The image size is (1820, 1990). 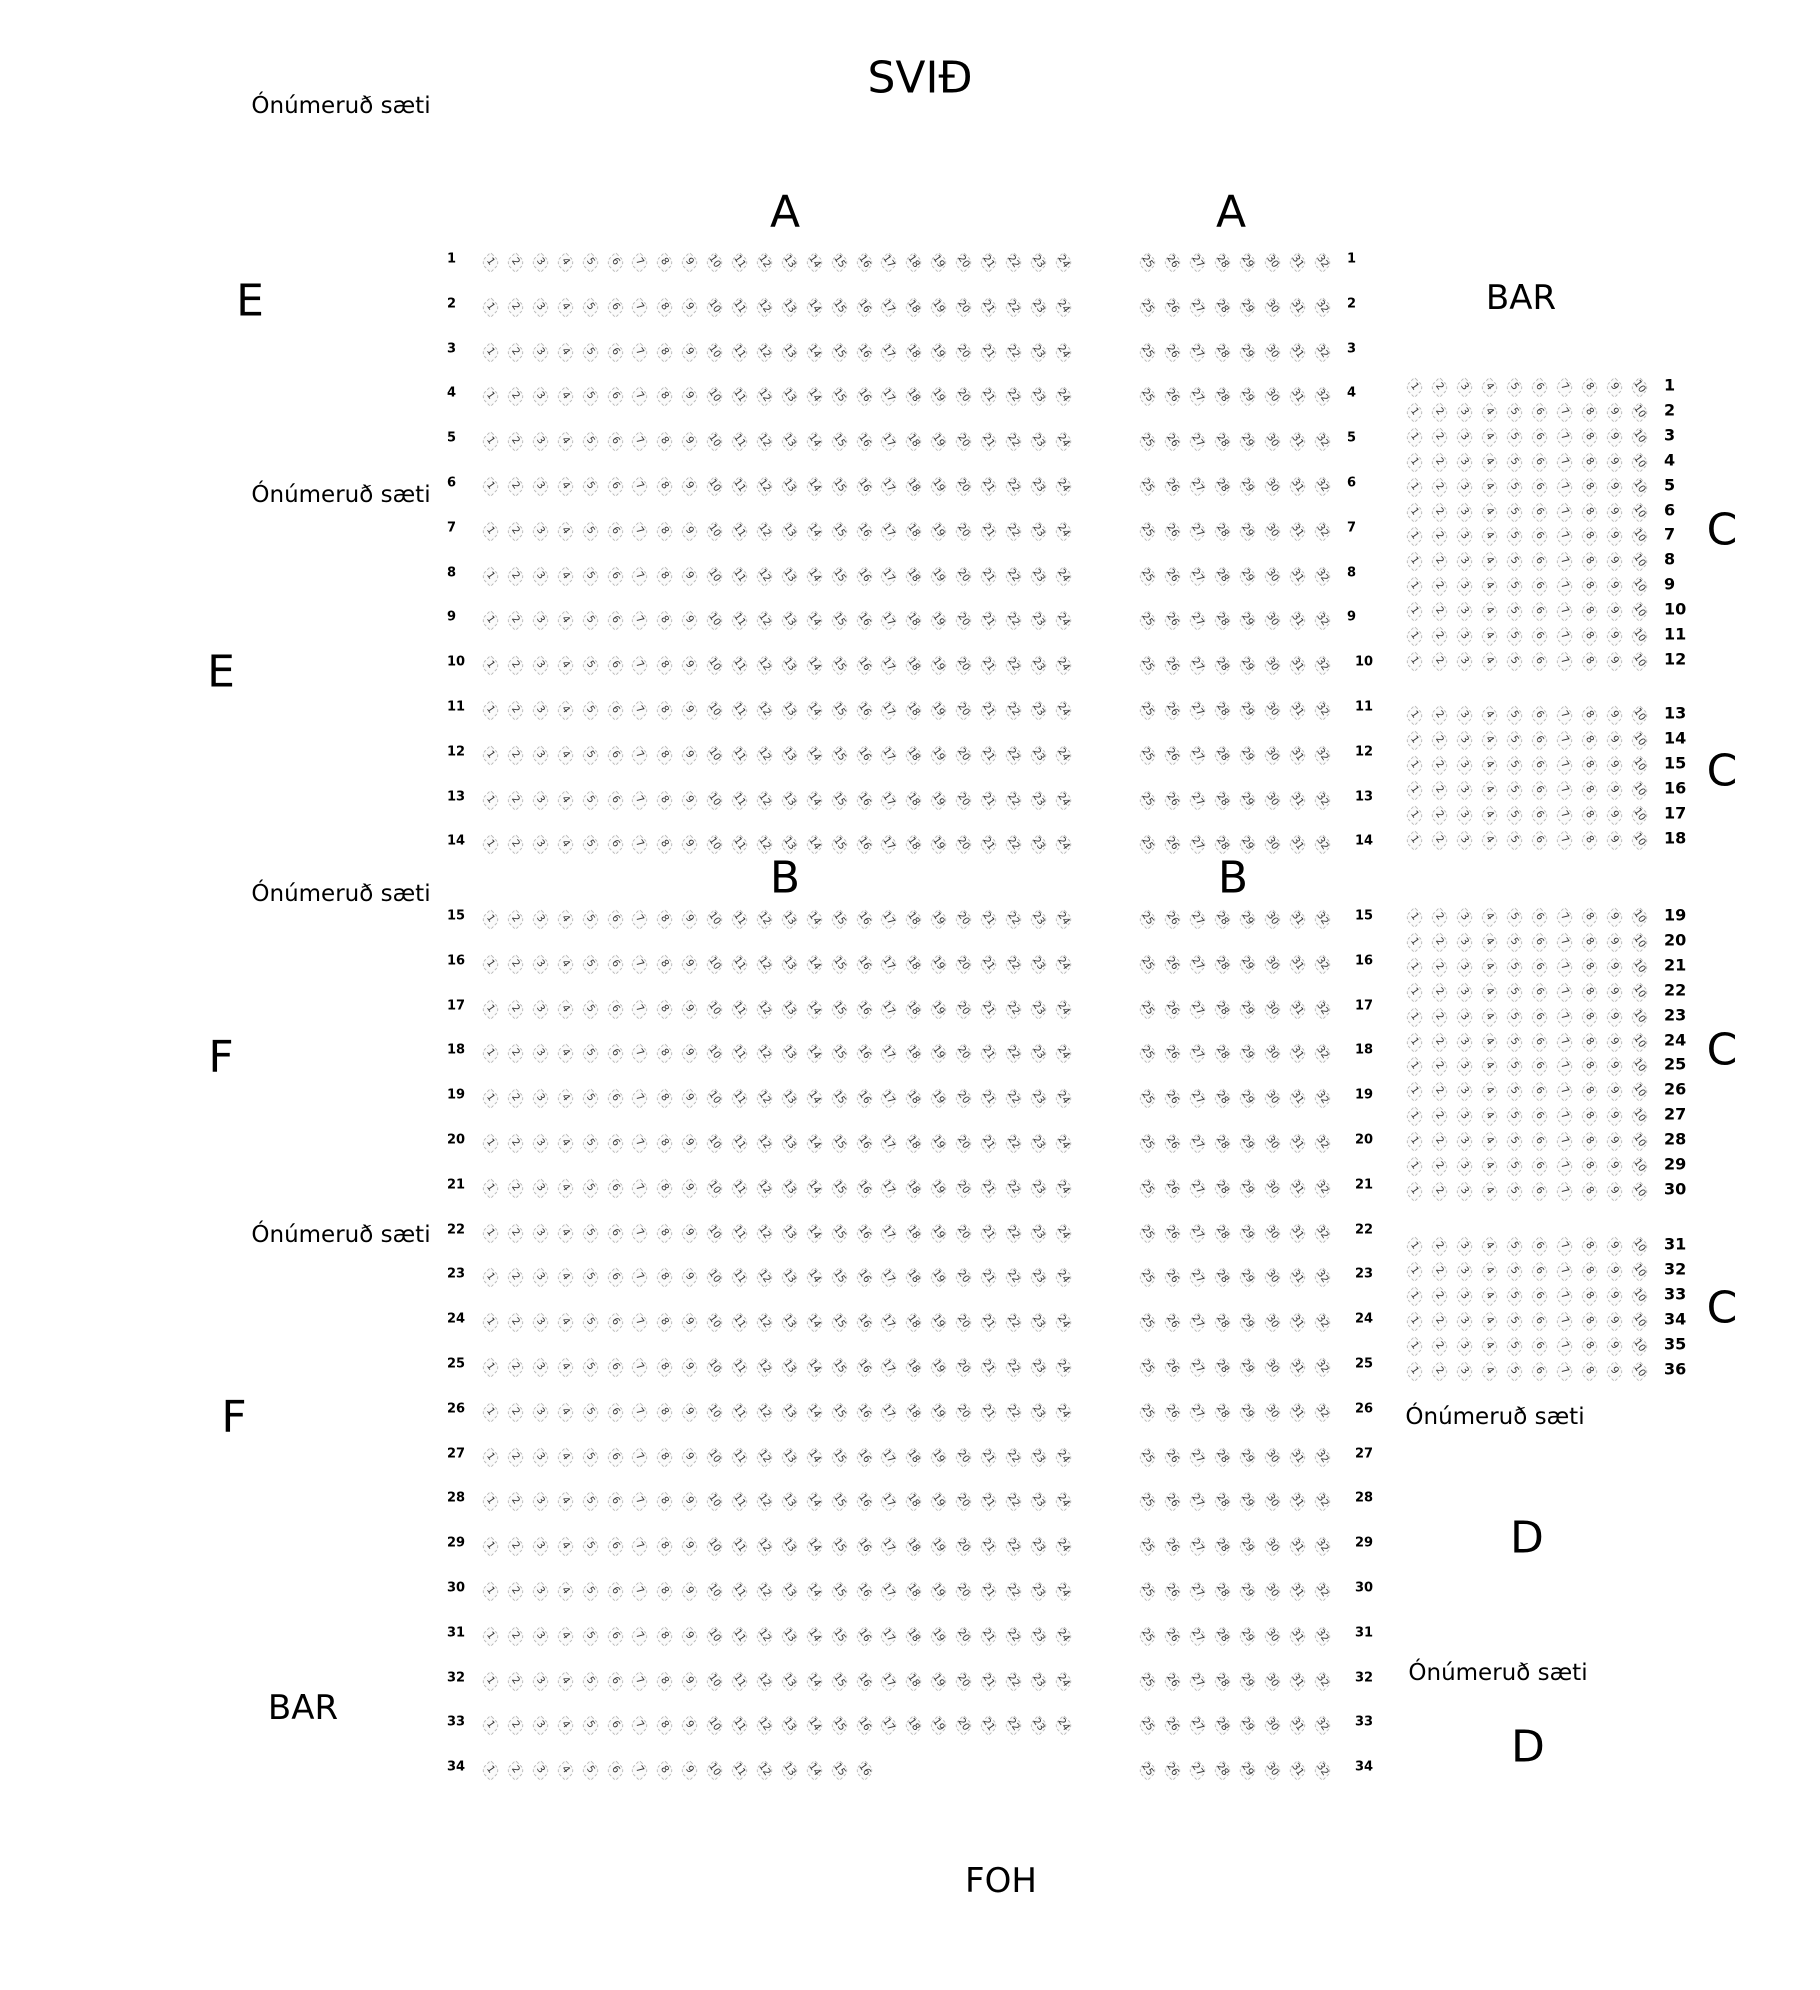 I want to click on seat: 27, so click(x=1197, y=531).